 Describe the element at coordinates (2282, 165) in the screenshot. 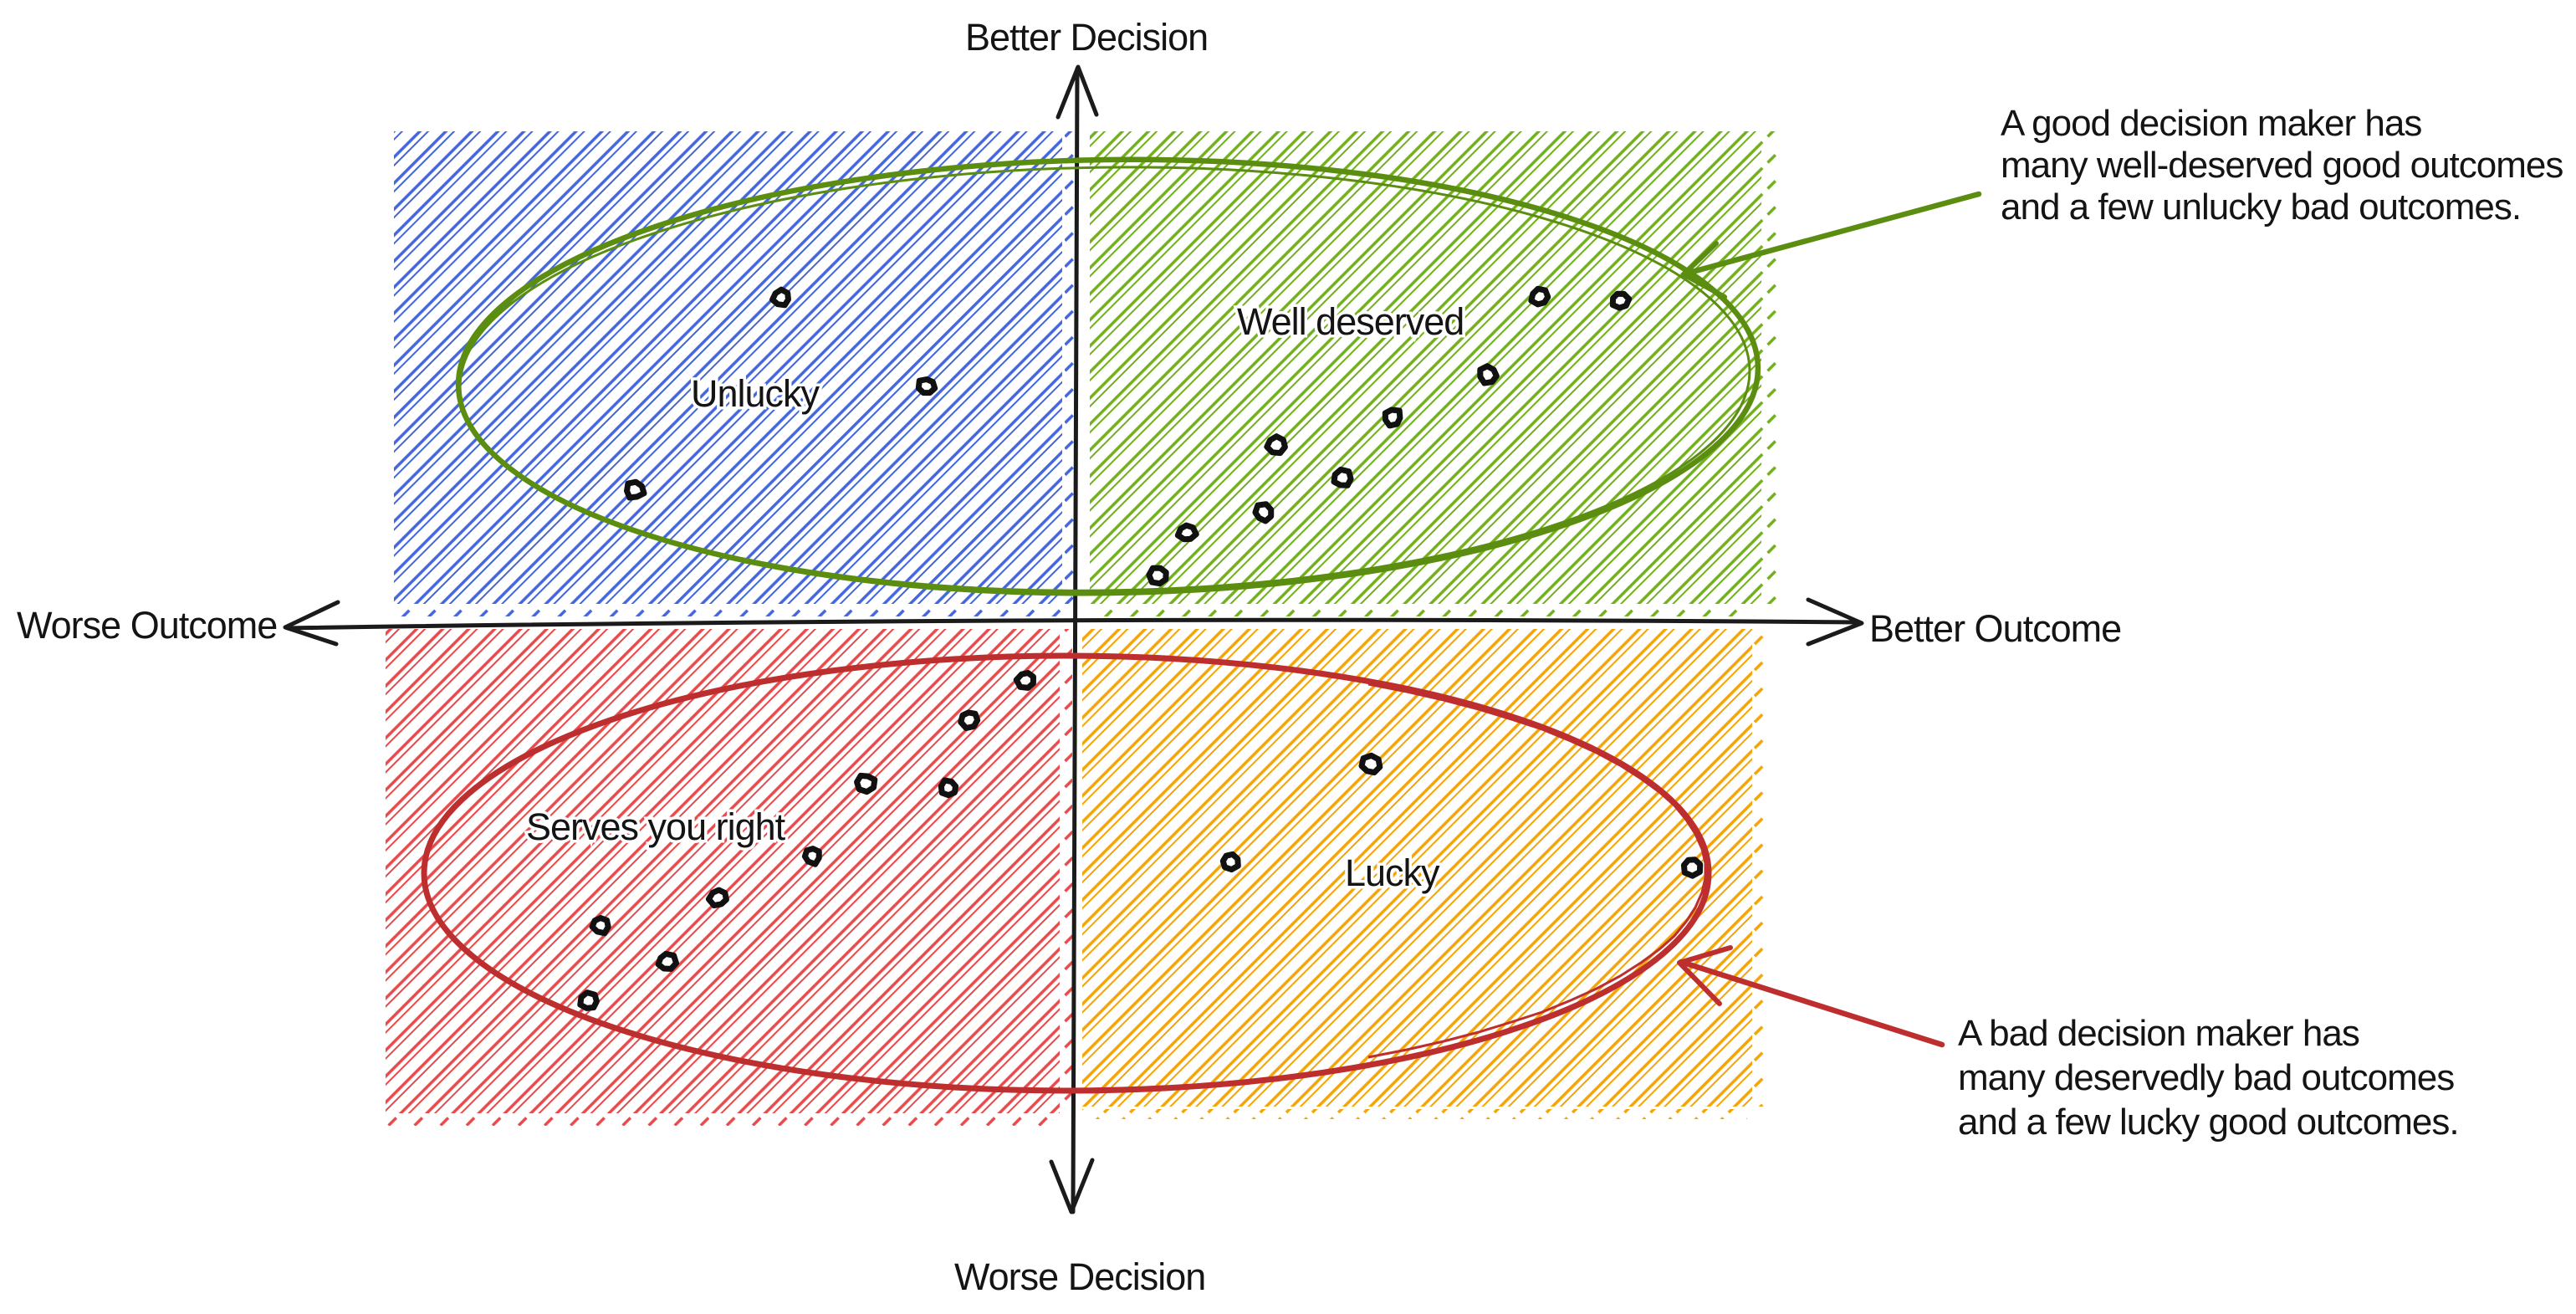

I see `svg-text:many well-deserved good outcom: many well-deserved good outcomes` at that location.